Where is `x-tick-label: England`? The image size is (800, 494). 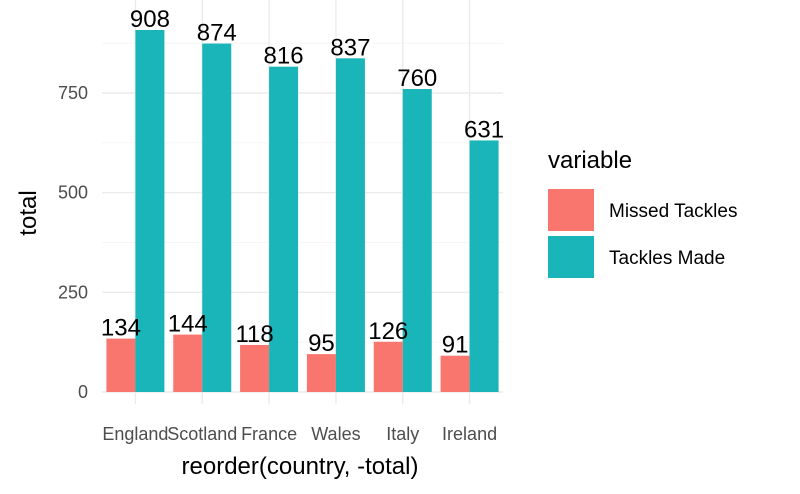
x-tick-label: England is located at coordinates (135, 434).